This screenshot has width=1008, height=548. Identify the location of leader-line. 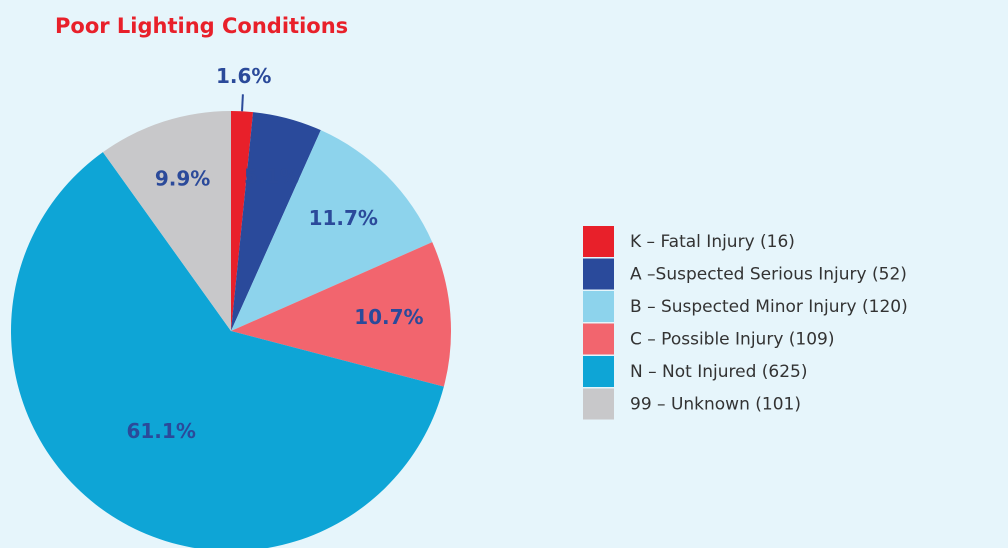
(242, 103).